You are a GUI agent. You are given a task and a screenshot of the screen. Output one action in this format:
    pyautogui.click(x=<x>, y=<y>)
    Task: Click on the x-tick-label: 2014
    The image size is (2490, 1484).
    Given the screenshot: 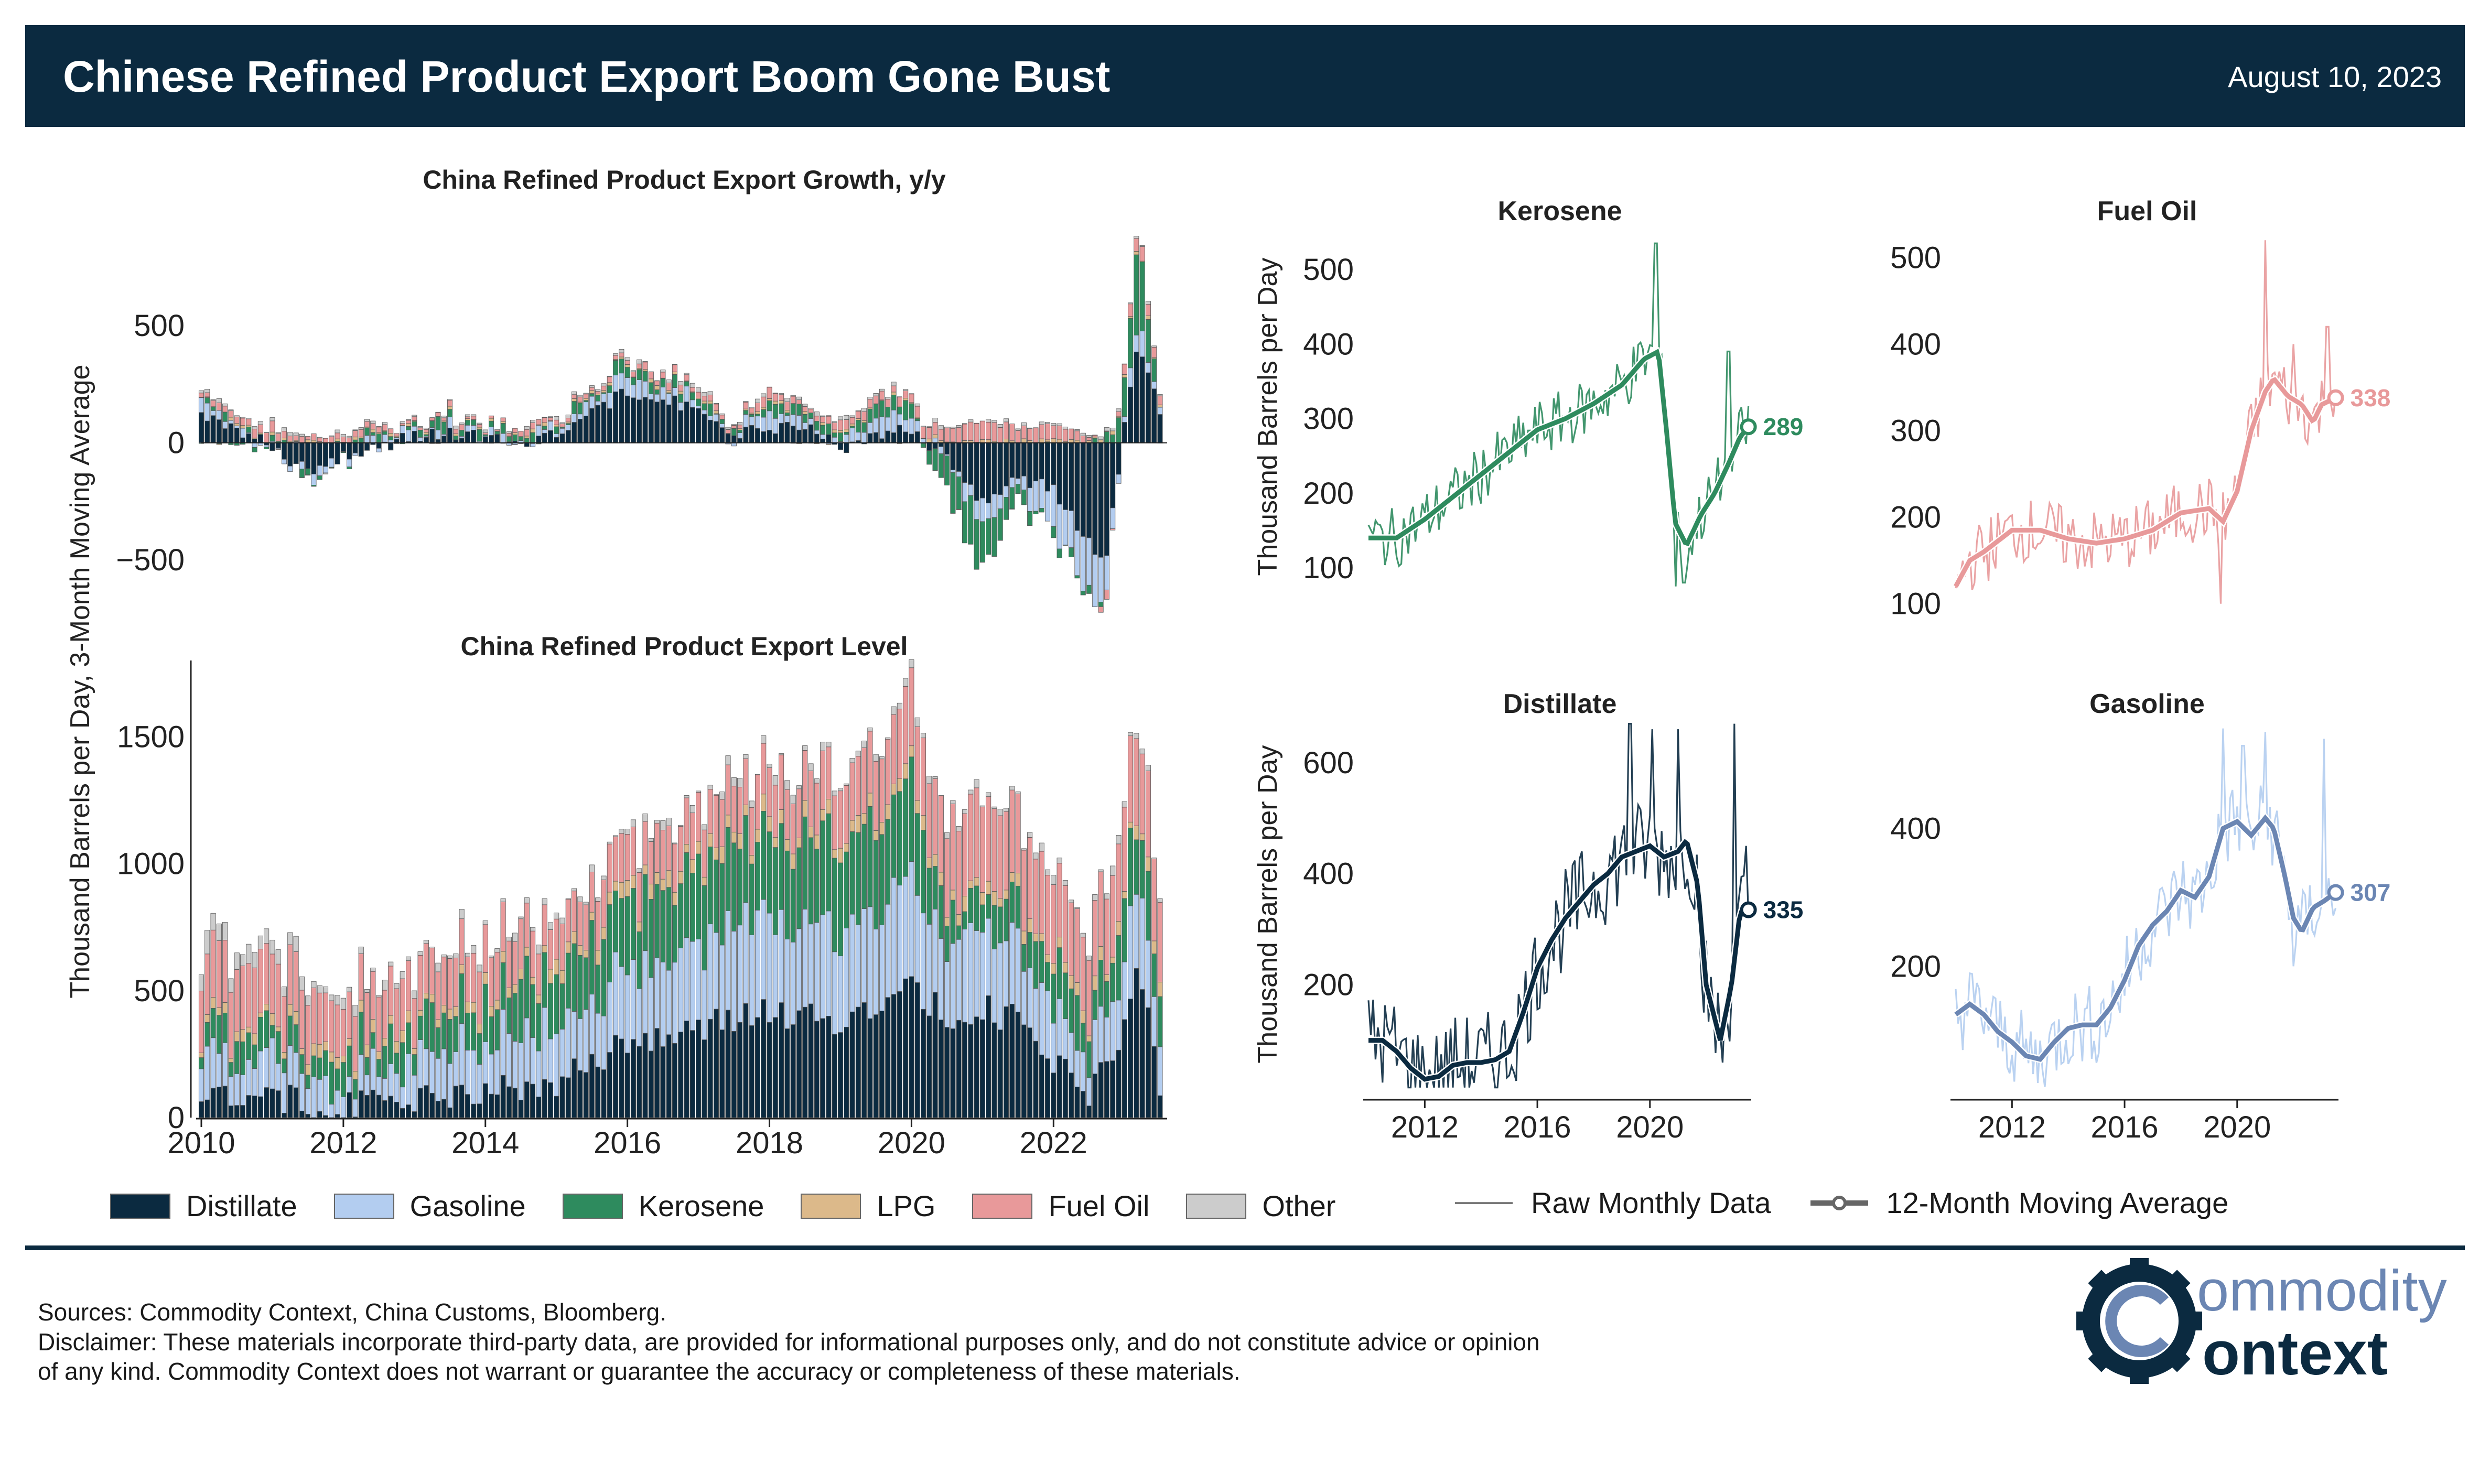 What is the action you would take?
    pyautogui.click(x=485, y=1143)
    